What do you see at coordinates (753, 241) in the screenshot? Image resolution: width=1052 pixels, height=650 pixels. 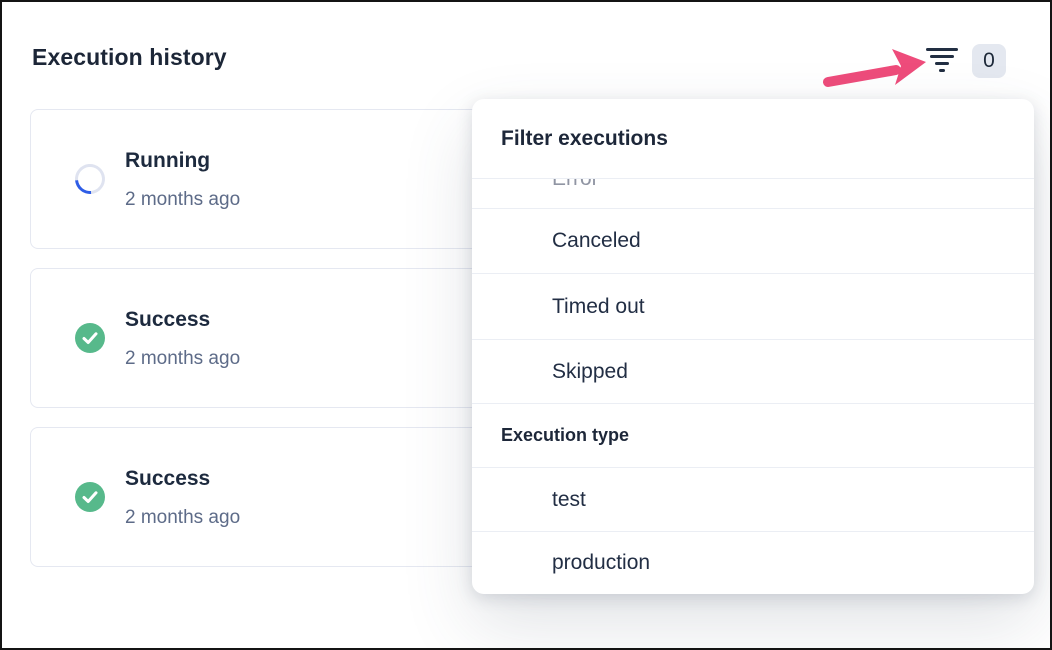 I see `filter-option-canceled: Canceled` at bounding box center [753, 241].